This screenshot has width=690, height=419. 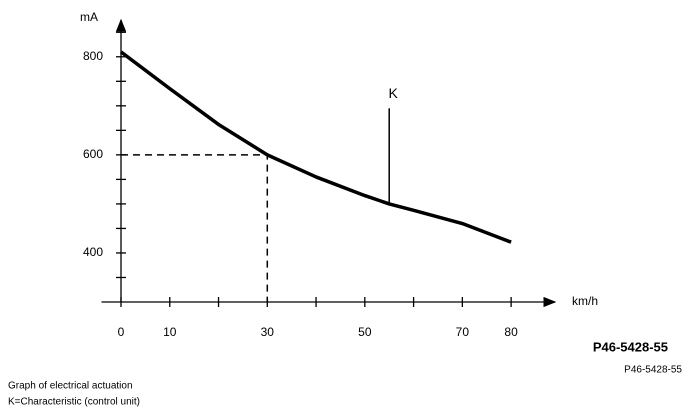 What do you see at coordinates (653, 370) in the screenshot?
I see `caption-code: P46-5428-55` at bounding box center [653, 370].